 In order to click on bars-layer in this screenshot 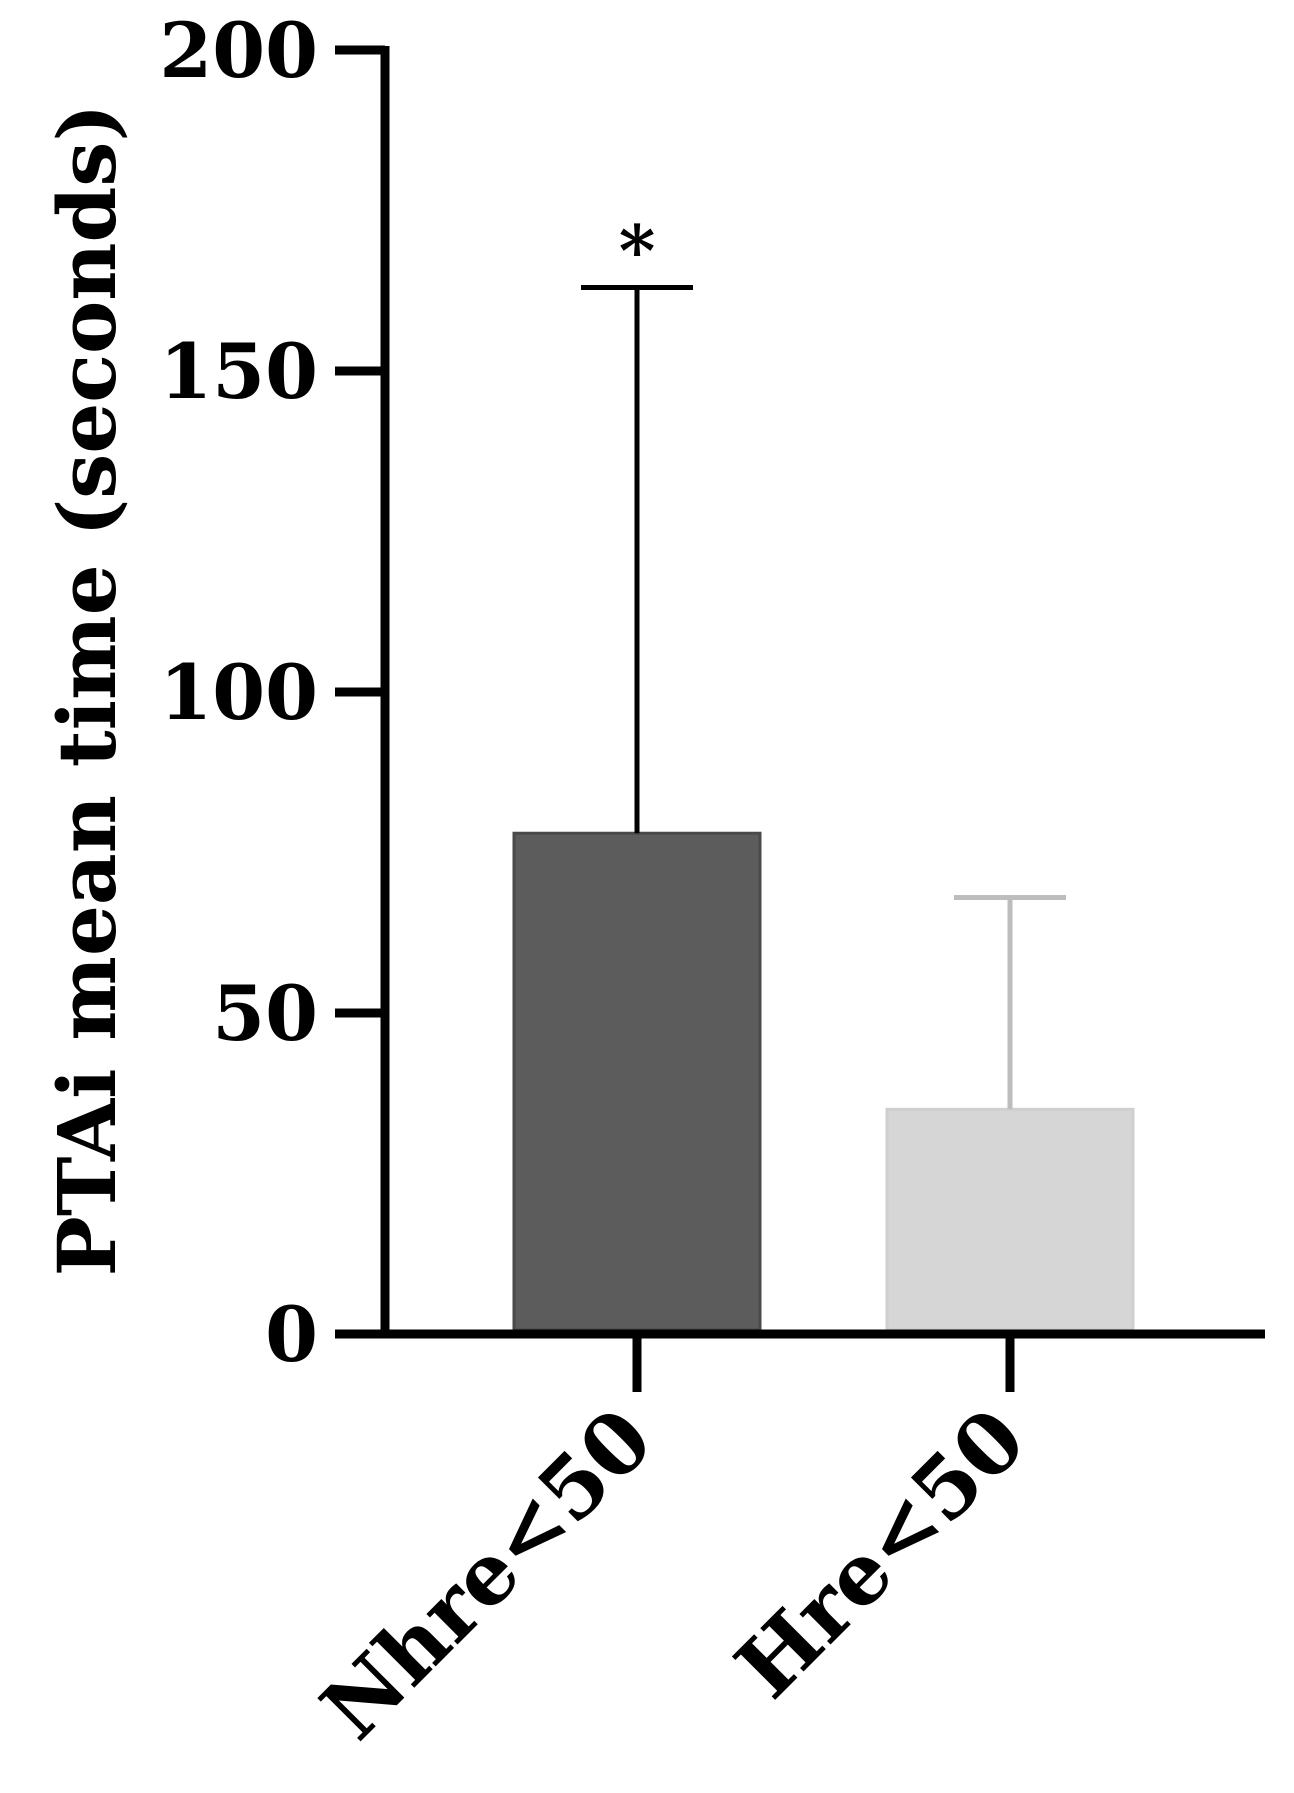, I will do `click(823, 1081)`.